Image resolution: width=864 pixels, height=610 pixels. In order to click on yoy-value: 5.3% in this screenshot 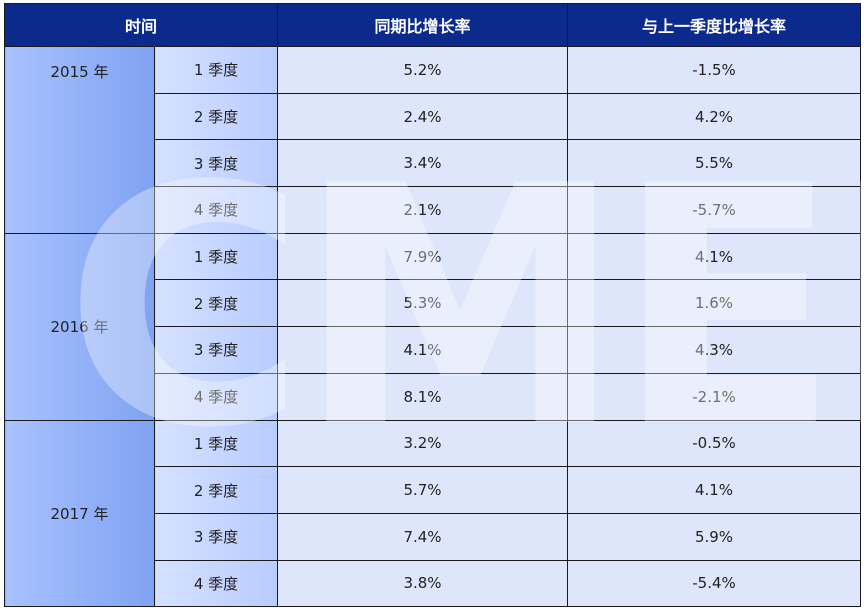, I will do `click(423, 303)`.